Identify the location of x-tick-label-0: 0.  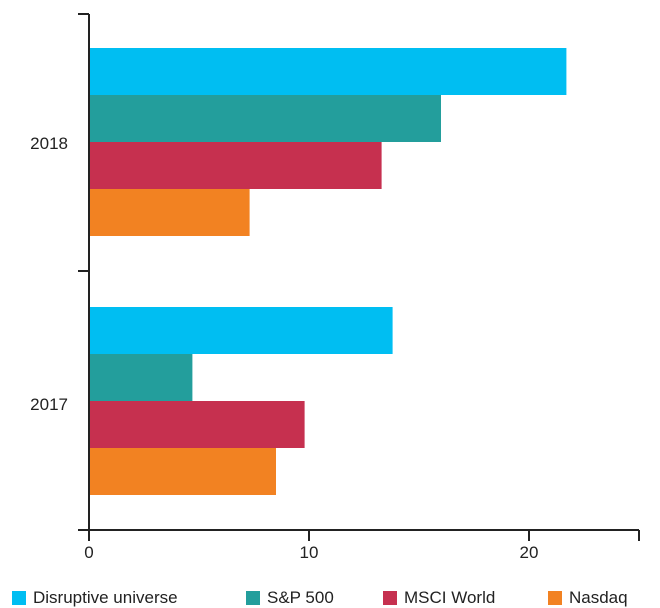
(88, 552).